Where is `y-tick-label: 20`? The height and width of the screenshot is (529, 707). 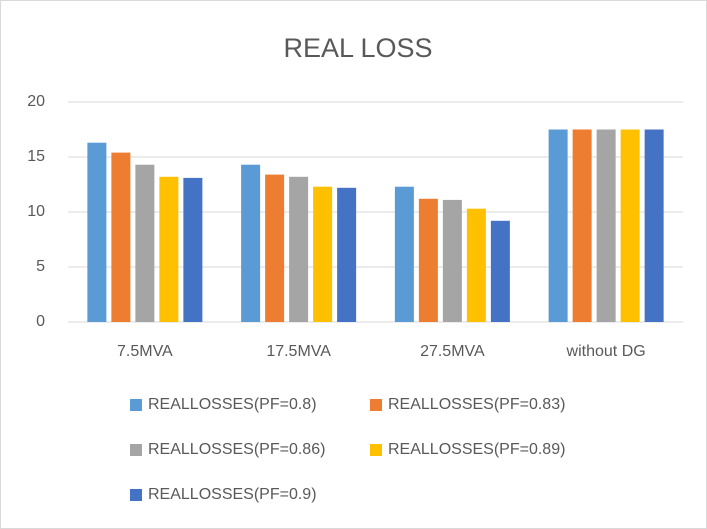 y-tick-label: 20 is located at coordinates (36, 101).